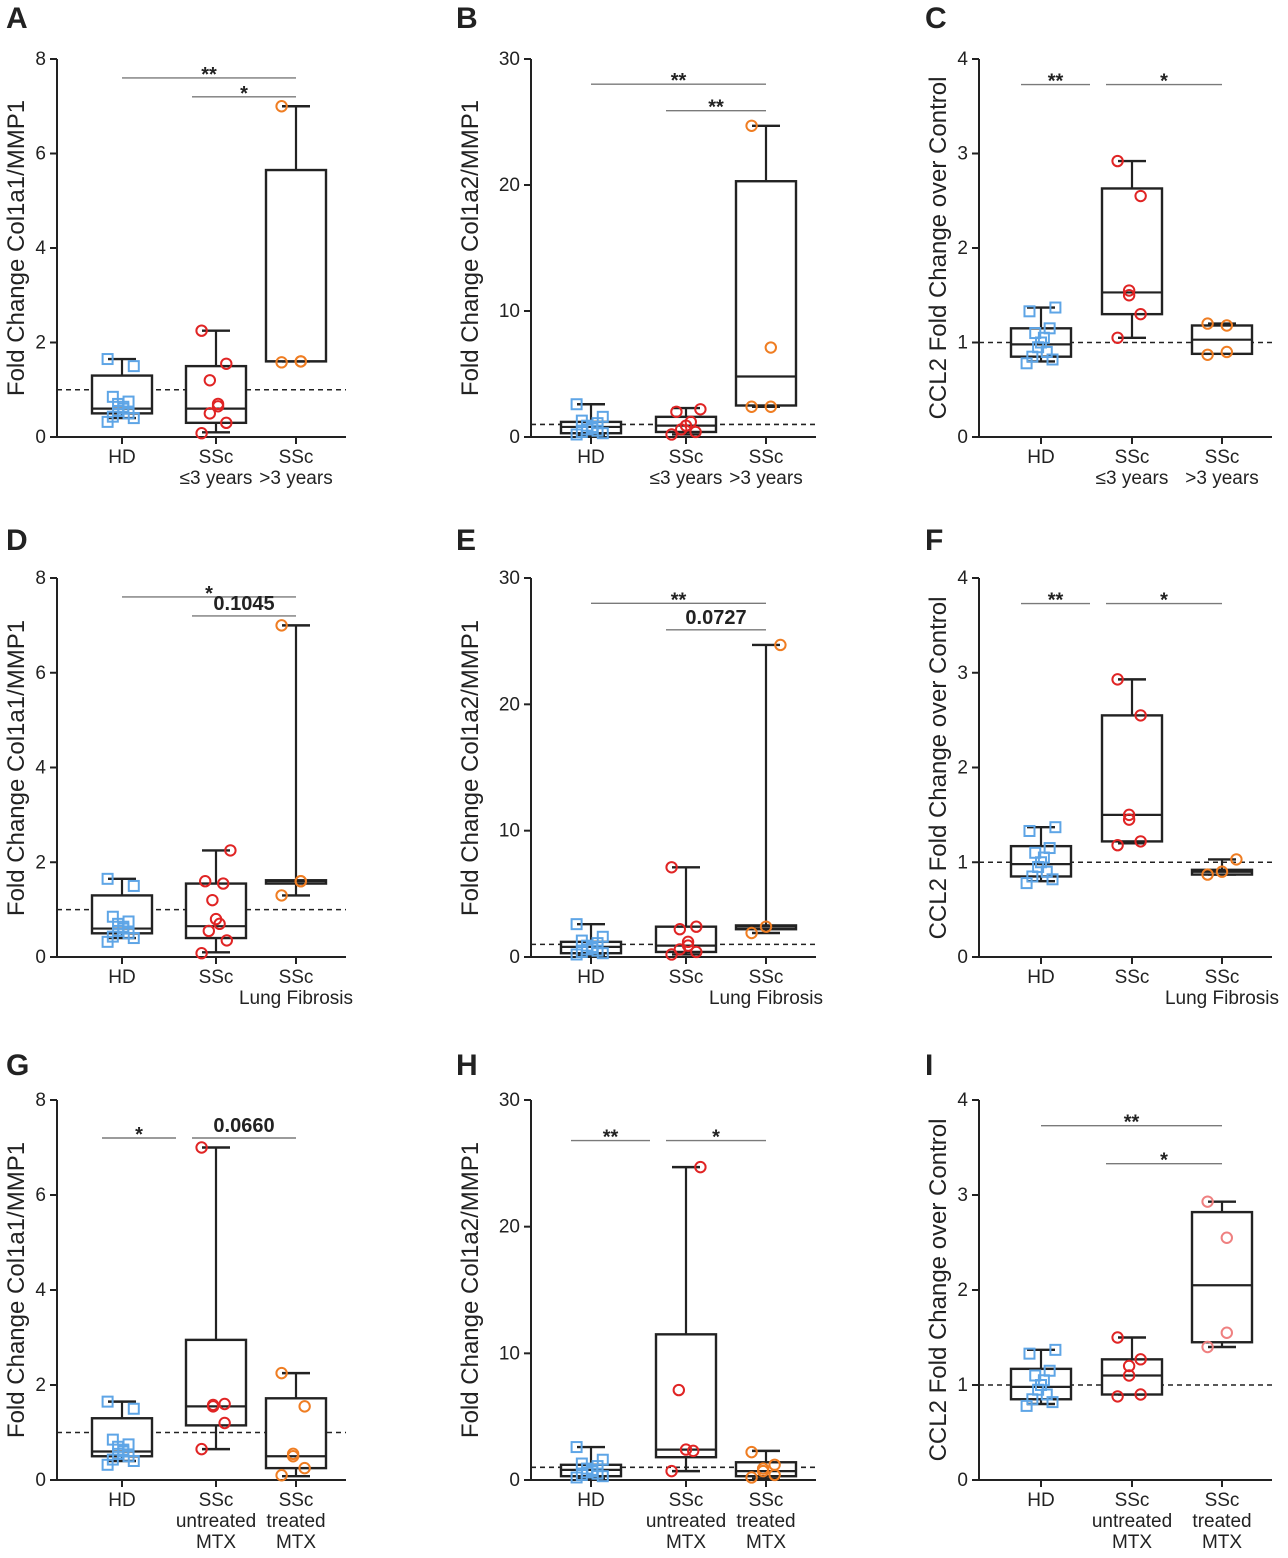 Image resolution: width=1288 pixels, height=1558 pixels. What do you see at coordinates (17, 1065) in the screenshot?
I see `panel-letter: G` at bounding box center [17, 1065].